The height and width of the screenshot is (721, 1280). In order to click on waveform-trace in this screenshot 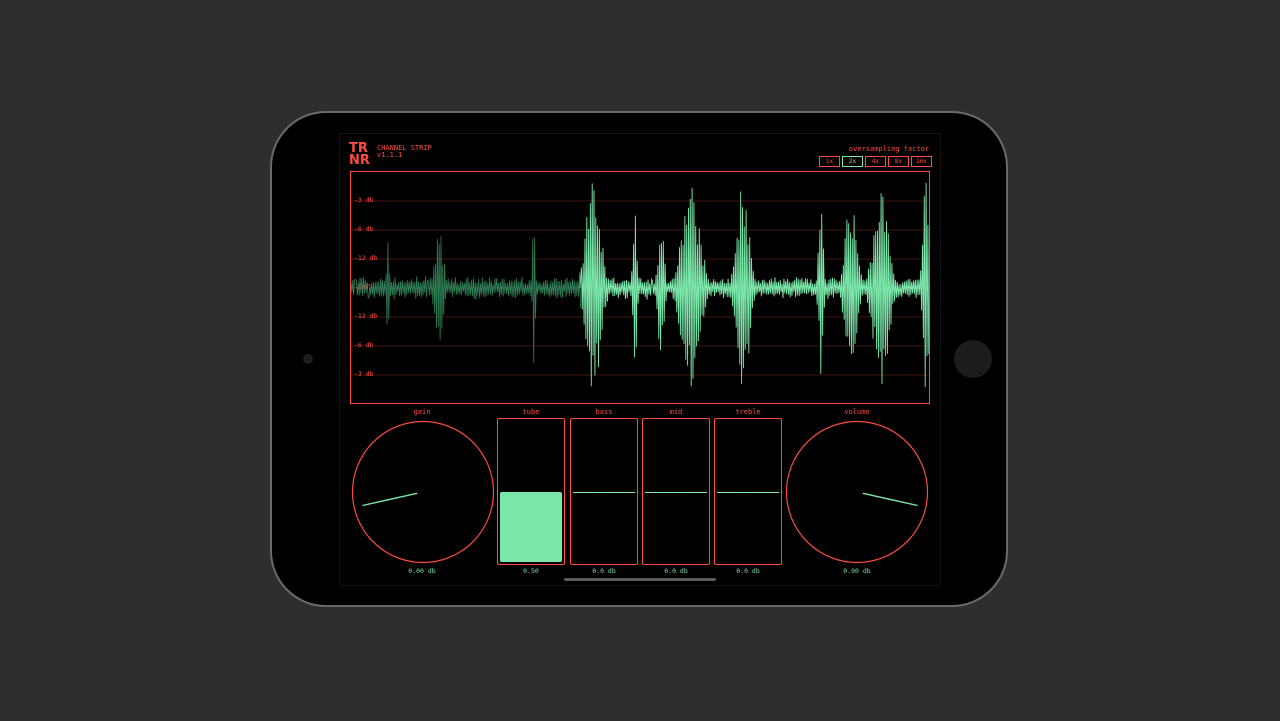, I will do `click(754, 285)`.